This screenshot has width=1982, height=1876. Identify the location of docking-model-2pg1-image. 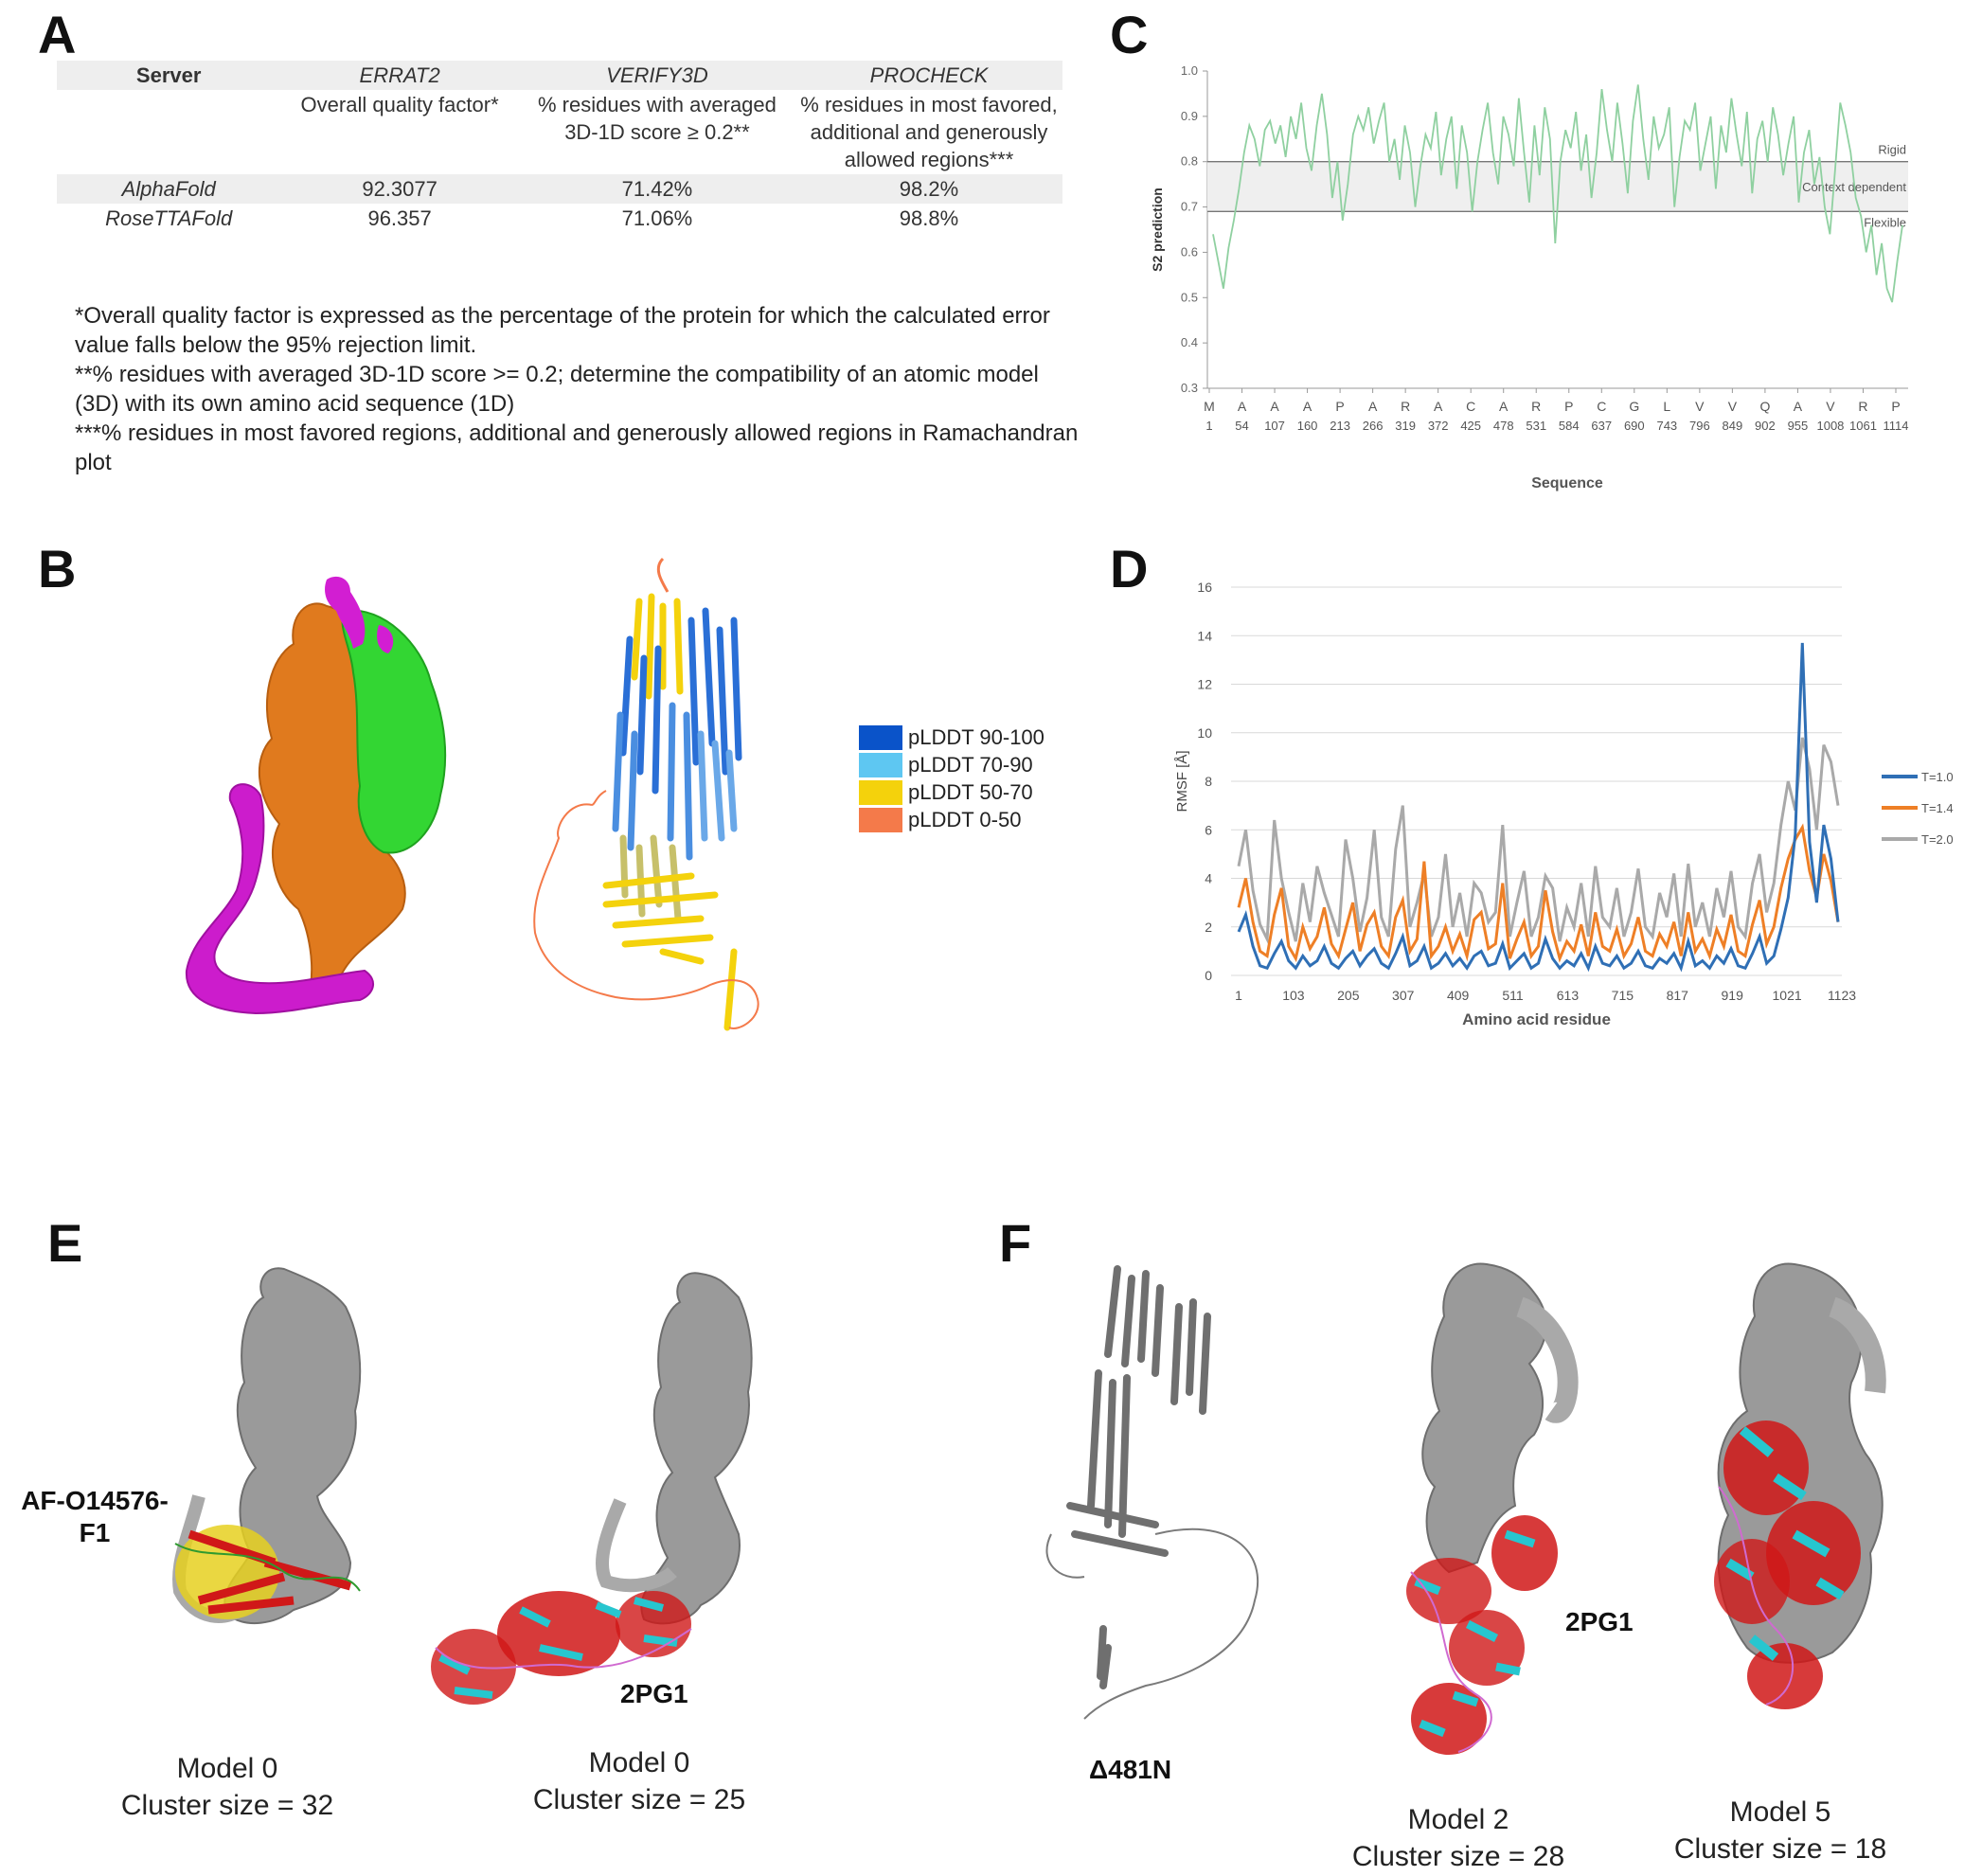
(592, 1488).